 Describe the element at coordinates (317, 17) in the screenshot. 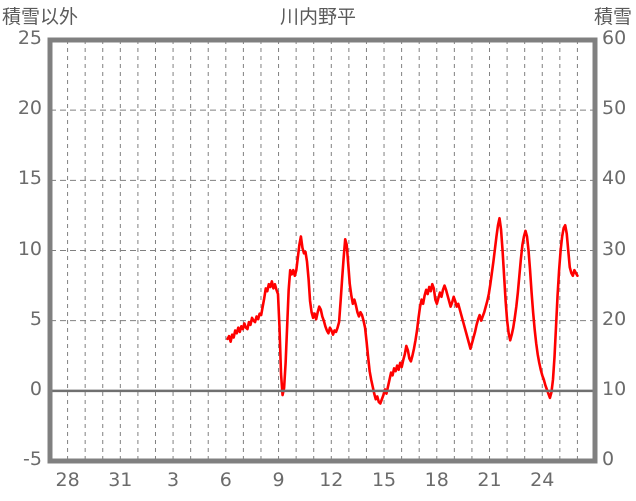

I see `page-title: 川内野平` at that location.